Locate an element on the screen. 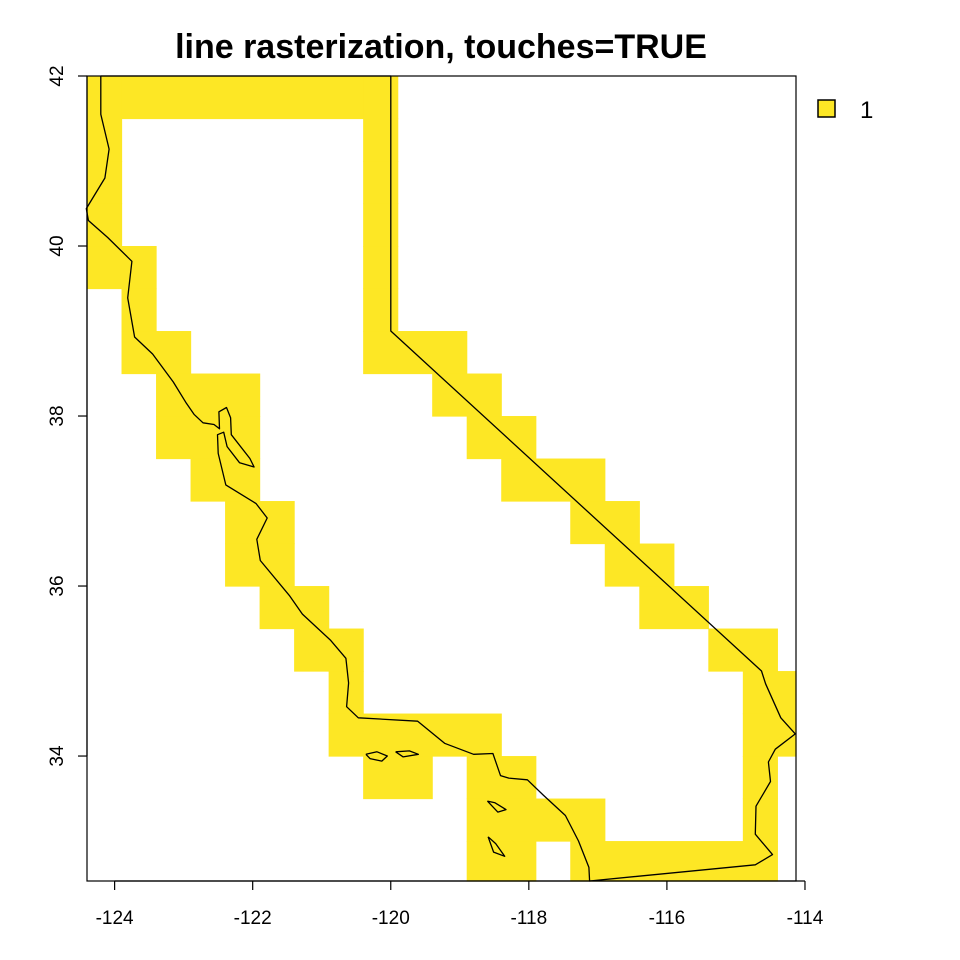 This screenshot has height=960, width=960. y-tick-label: 38 is located at coordinates (57, 415).